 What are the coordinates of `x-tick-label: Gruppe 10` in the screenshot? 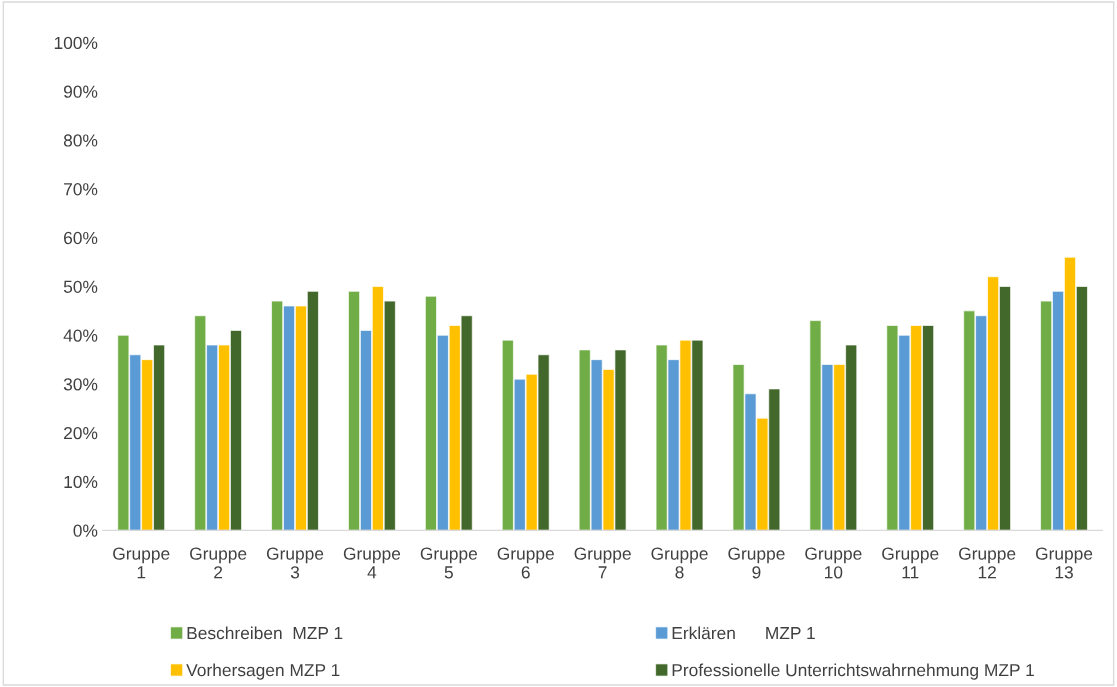 It's located at (833, 563).